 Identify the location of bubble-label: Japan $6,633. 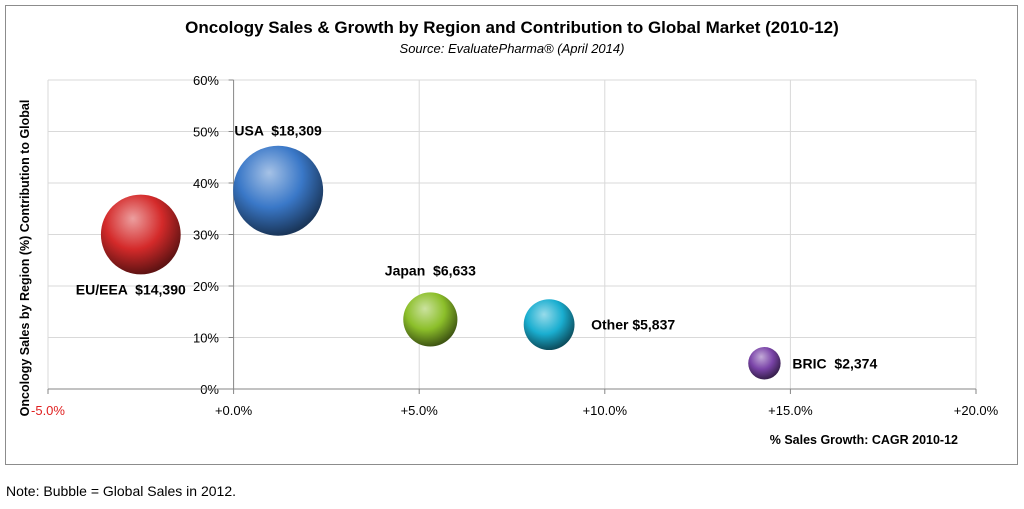
(430, 270).